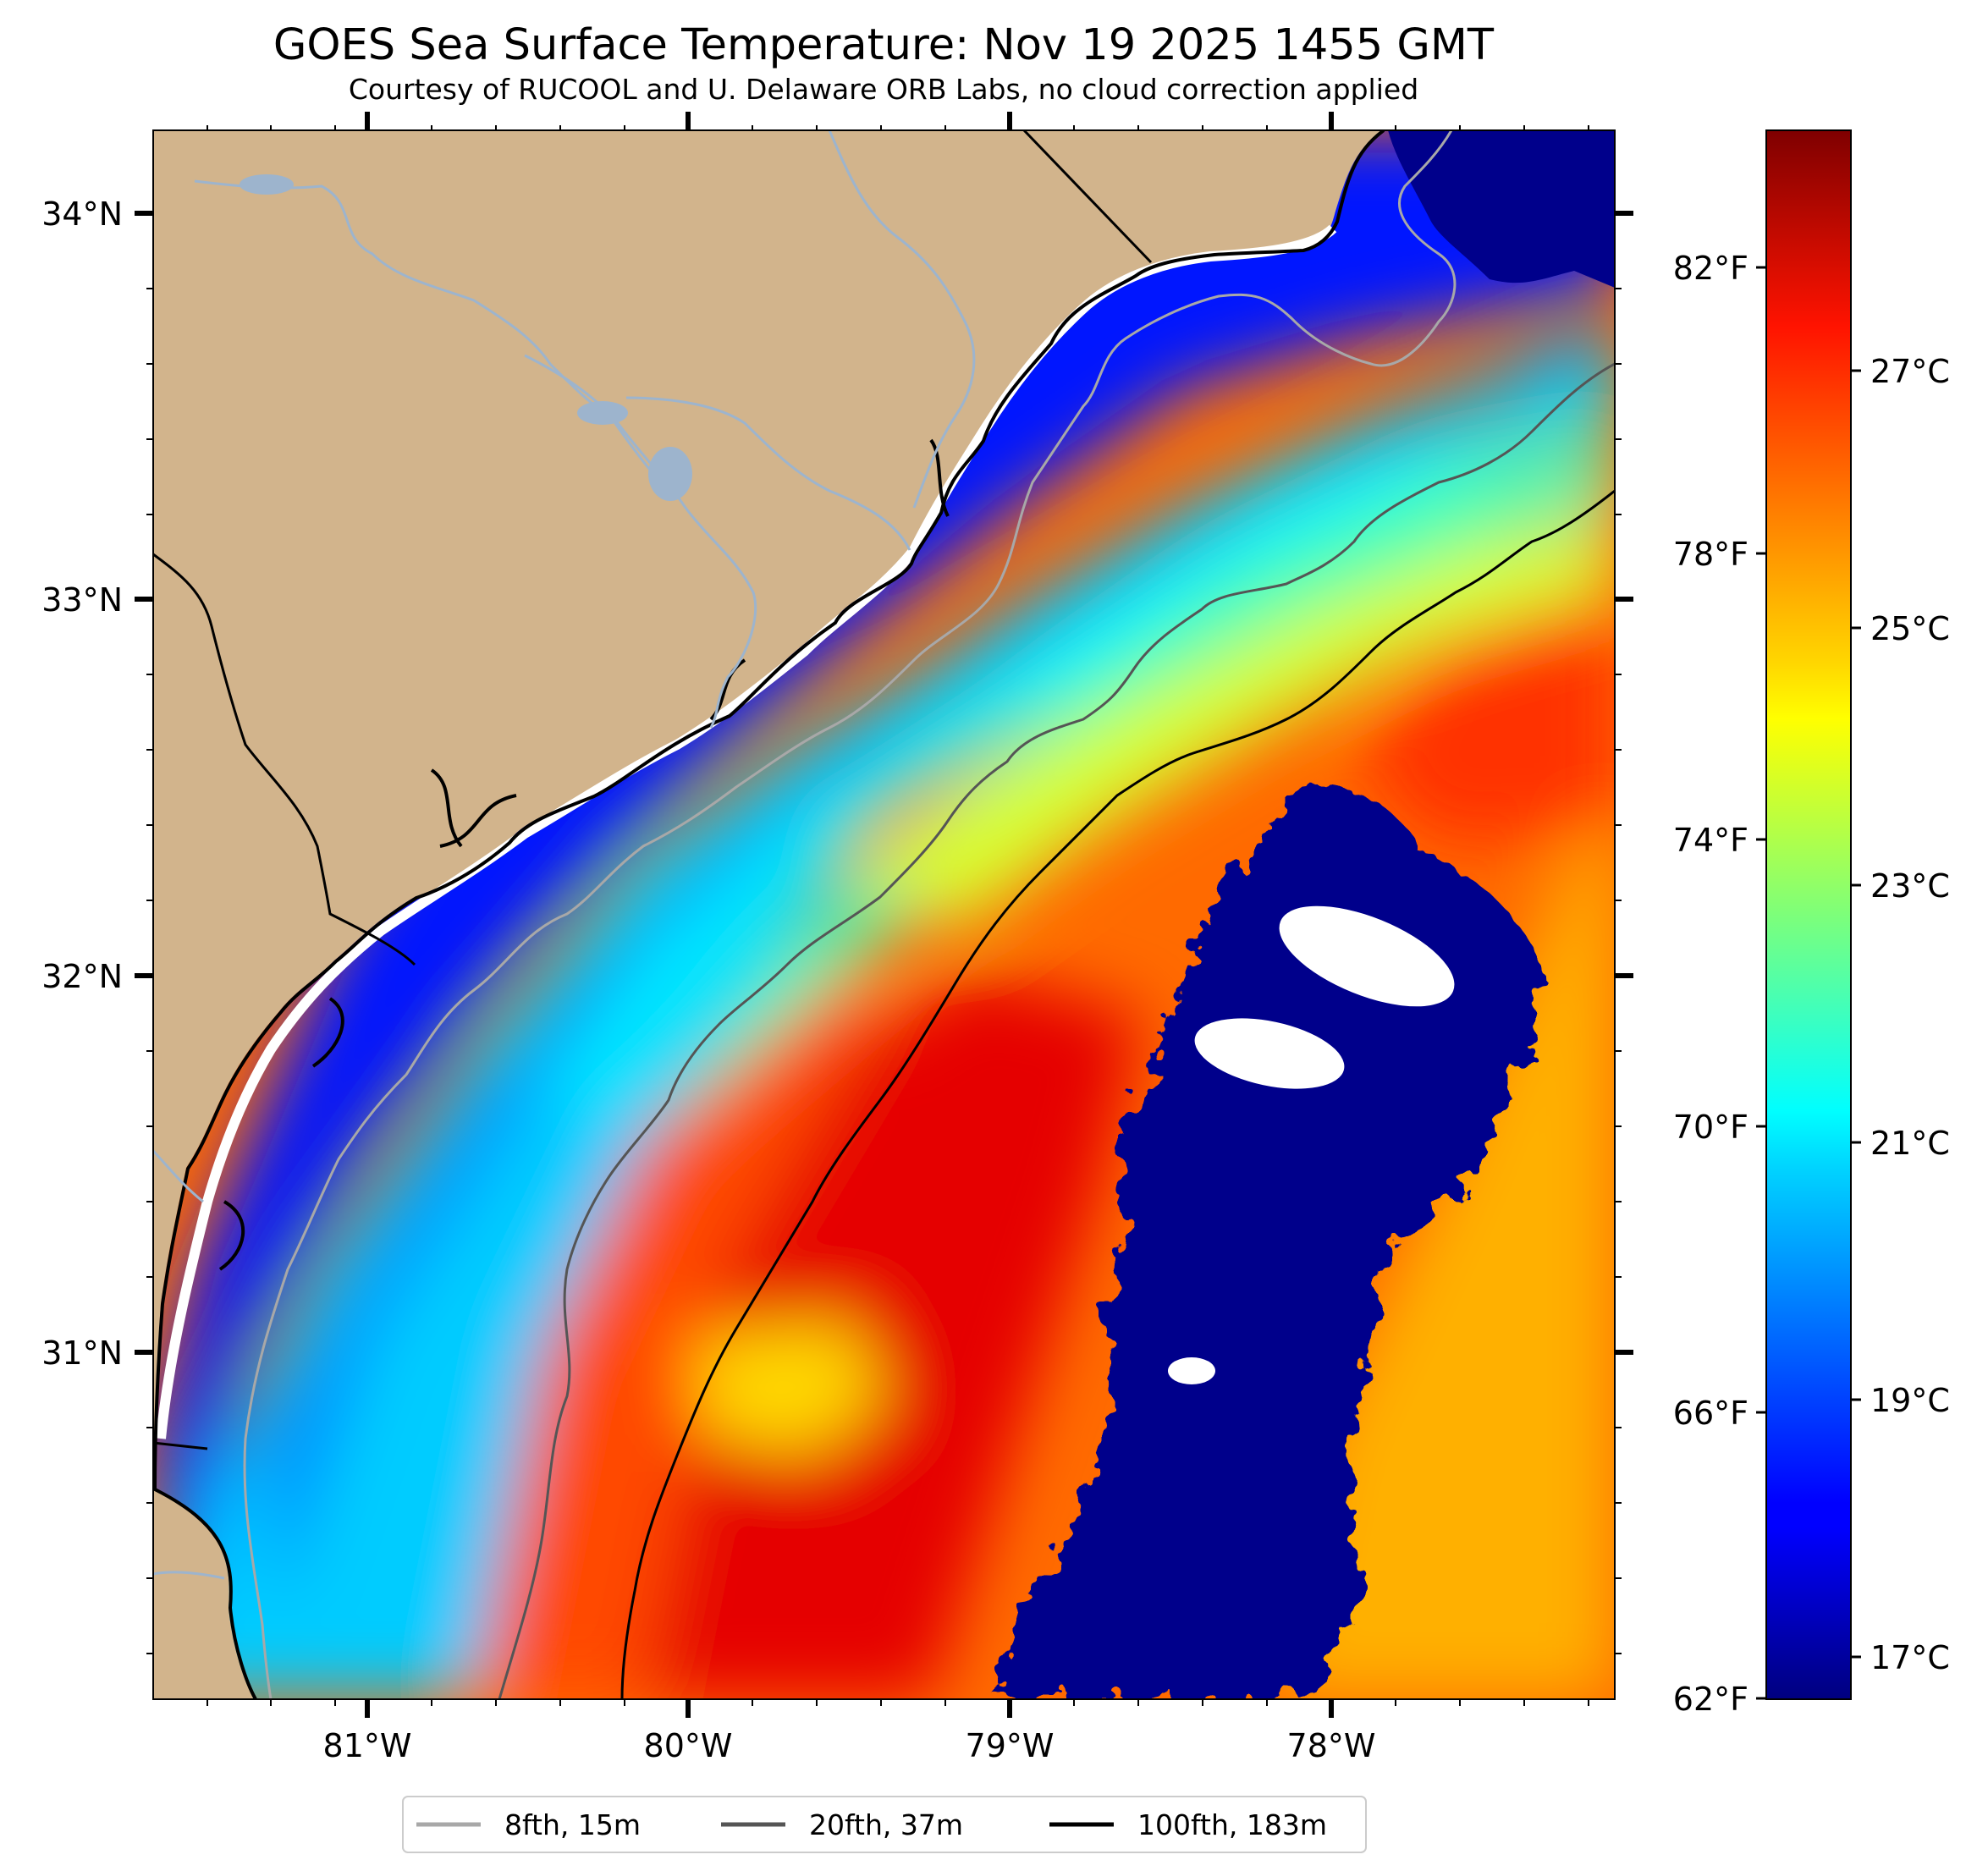 This screenshot has width=1988, height=1871. I want to click on colorbar-c-tick: 23°C, so click(1910, 886).